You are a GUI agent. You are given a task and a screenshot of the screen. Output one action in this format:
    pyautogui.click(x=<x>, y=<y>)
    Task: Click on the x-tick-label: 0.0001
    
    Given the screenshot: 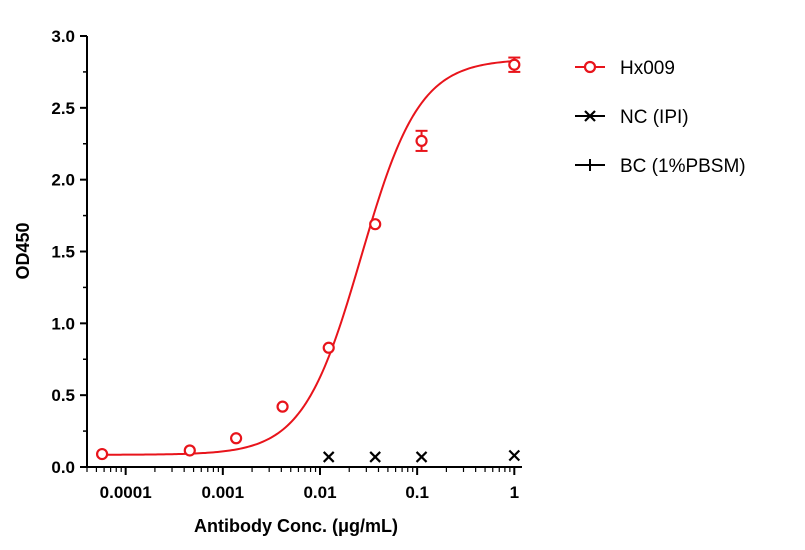 What is the action you would take?
    pyautogui.click(x=126, y=492)
    